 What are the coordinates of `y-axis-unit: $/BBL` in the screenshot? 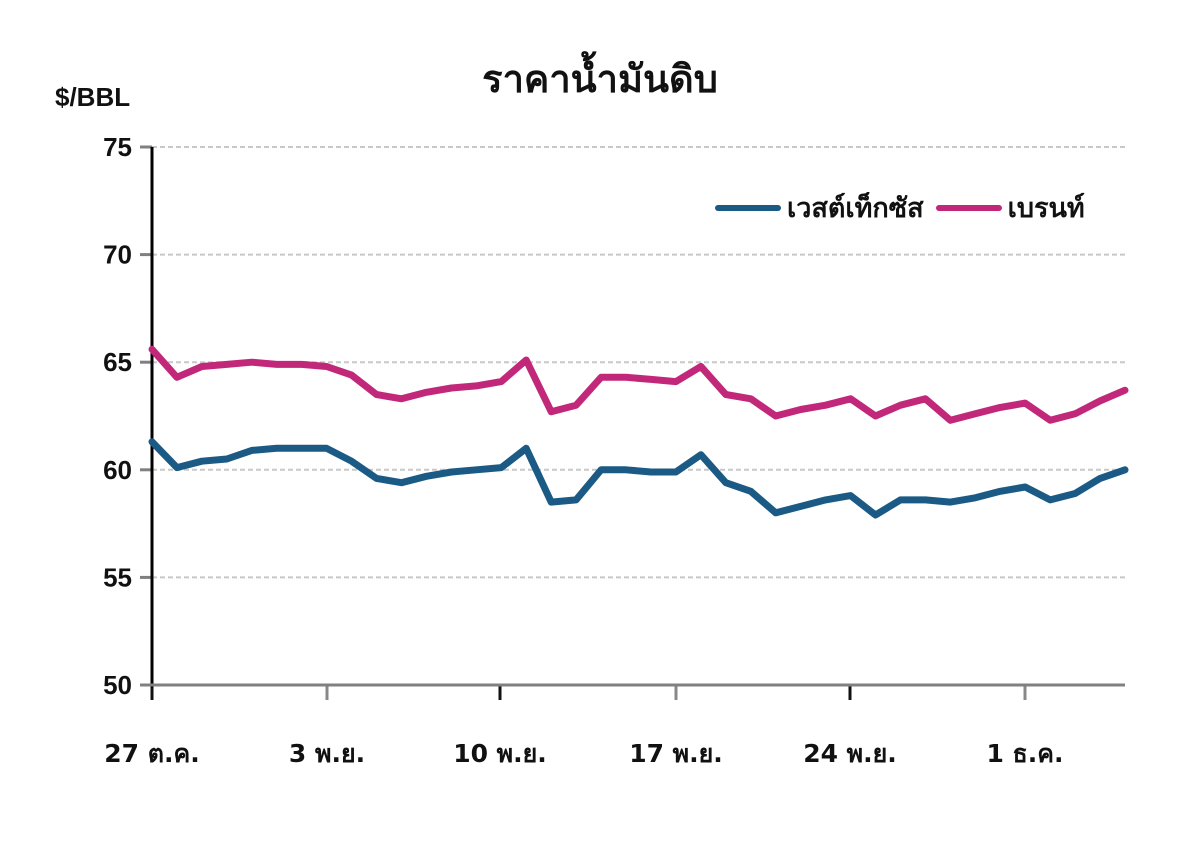 It's located at (93, 97).